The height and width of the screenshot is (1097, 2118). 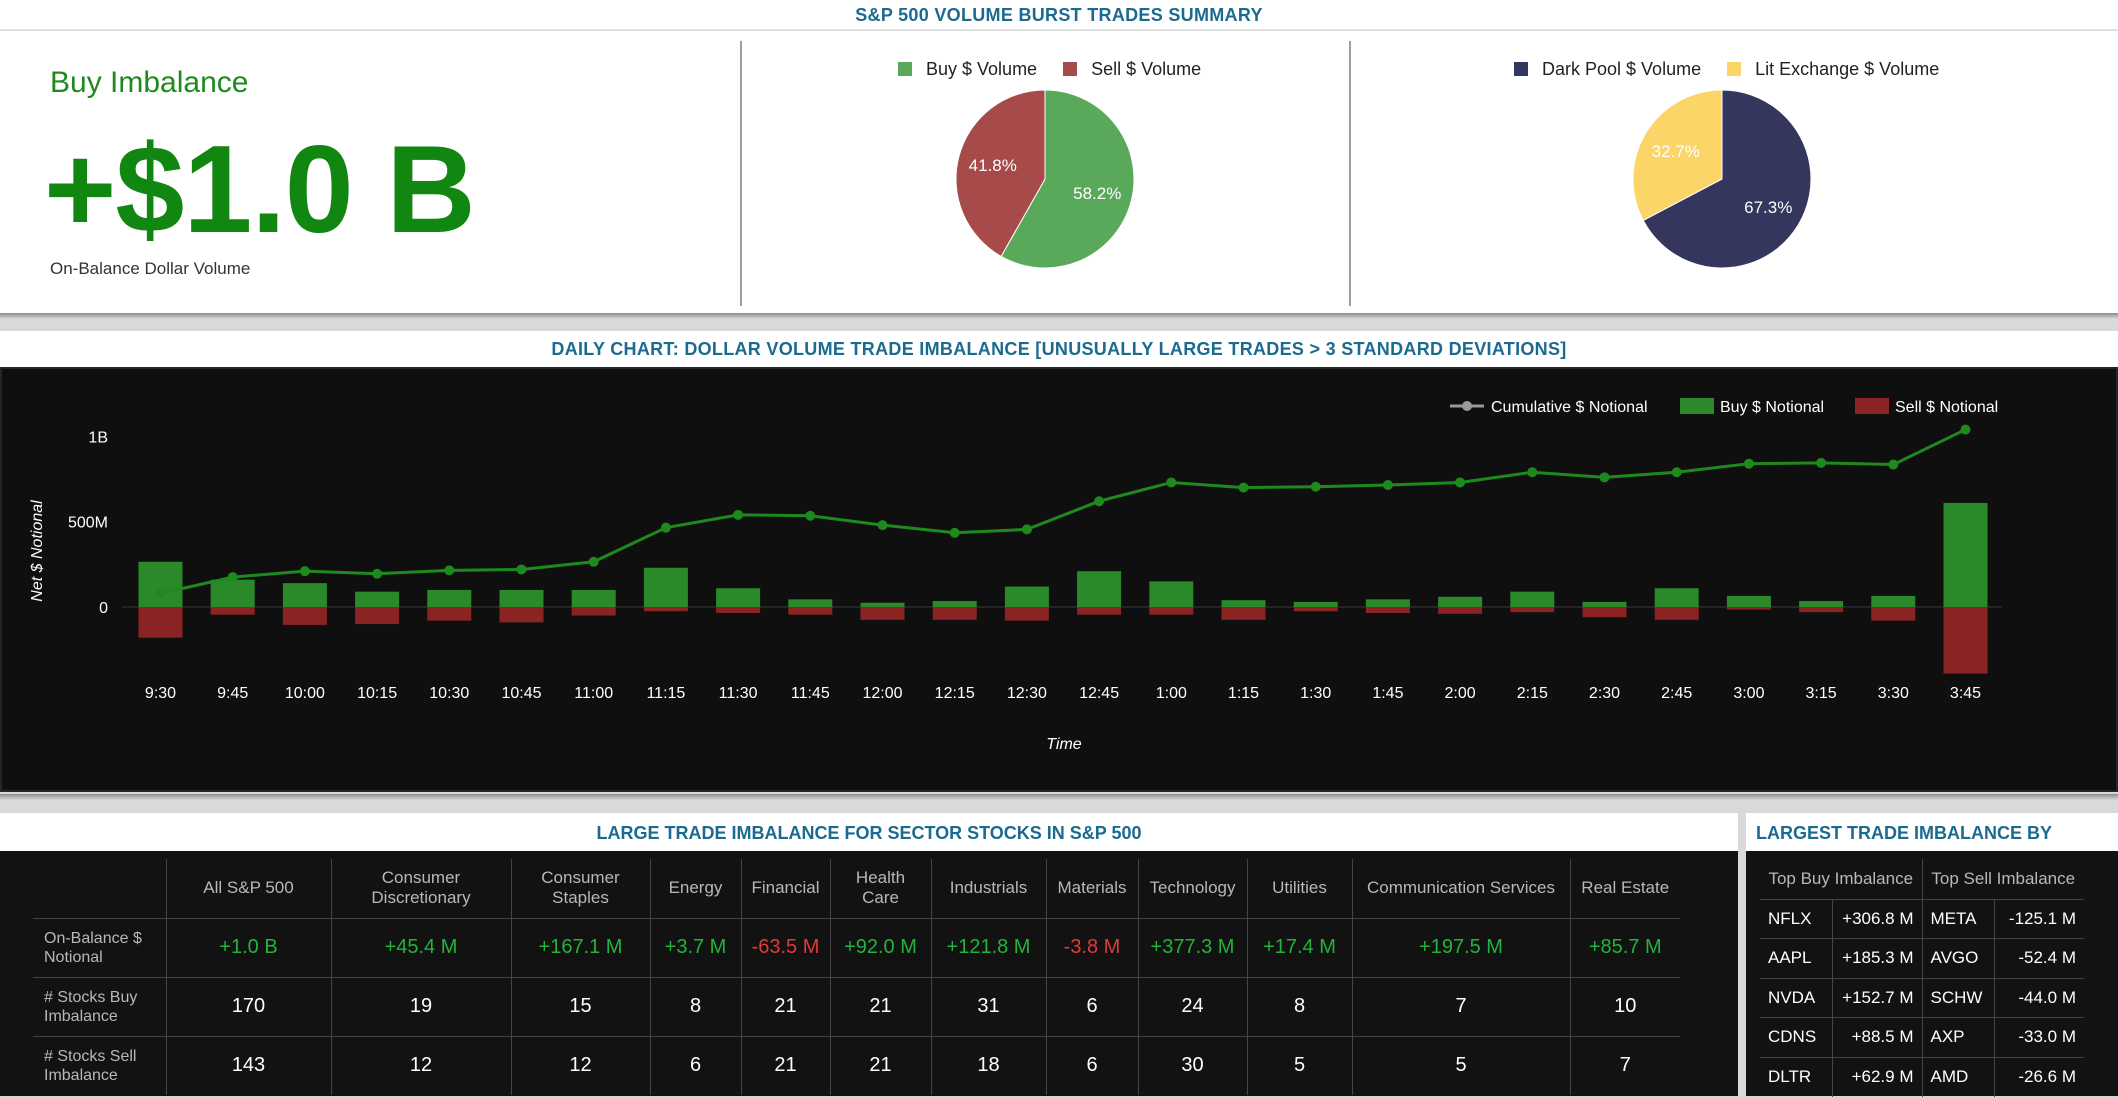 I want to click on legend-item-dark-pool: Dark Pool $ Volume, so click(x=1607, y=69).